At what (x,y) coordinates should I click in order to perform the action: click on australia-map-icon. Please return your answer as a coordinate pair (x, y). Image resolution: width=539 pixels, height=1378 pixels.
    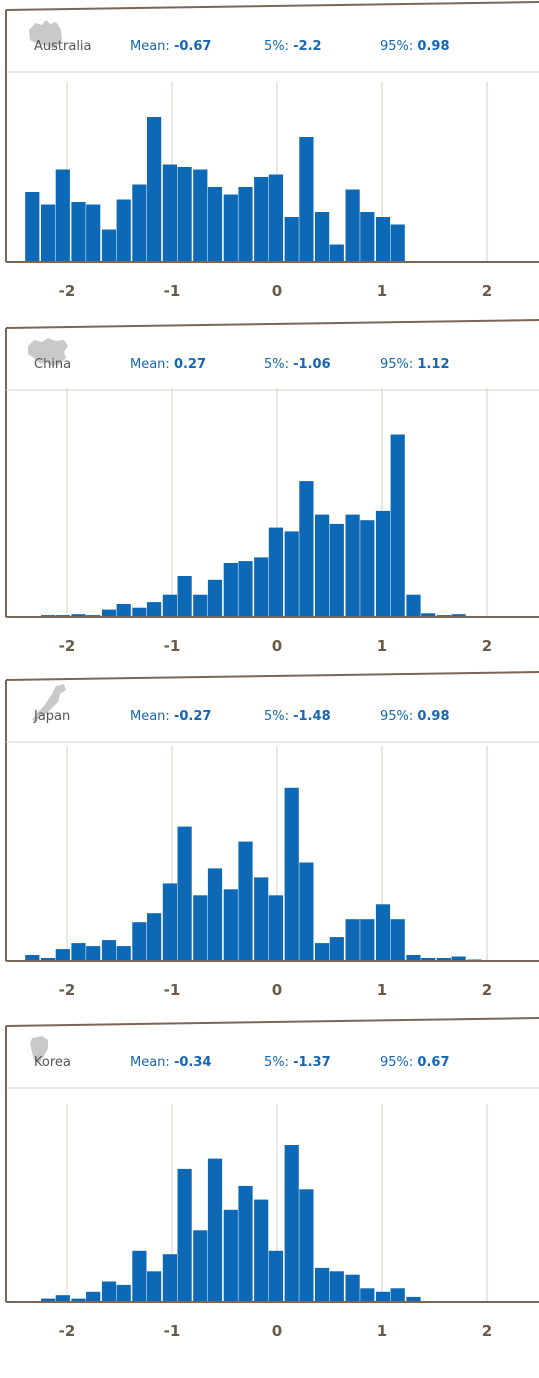
    Looking at the image, I should click on (45, 34).